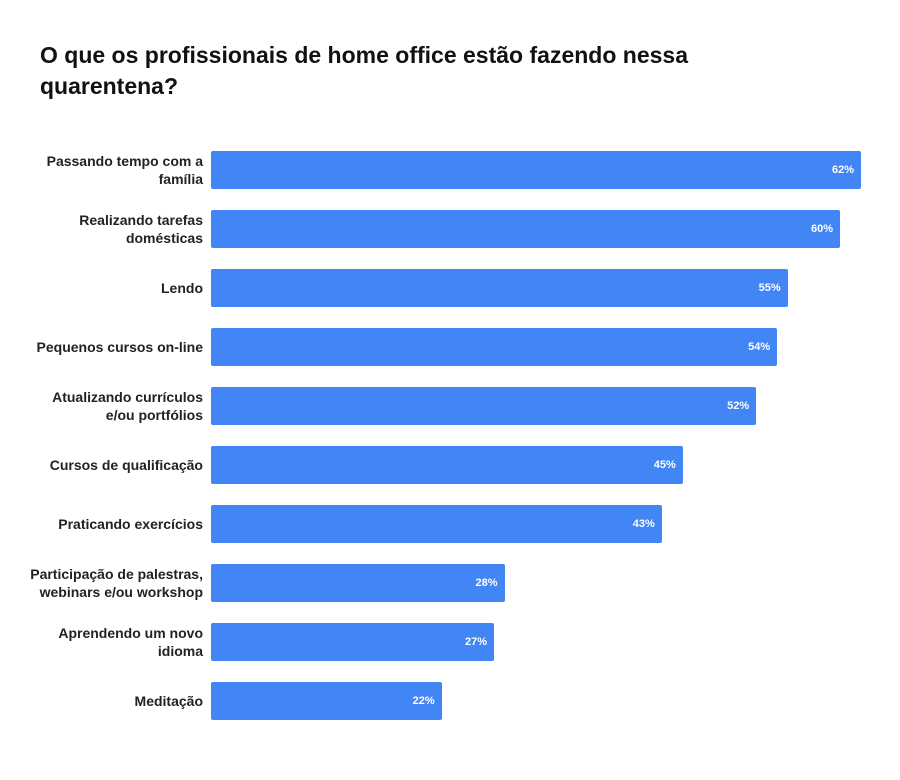 This screenshot has height=780, width=900. Describe the element at coordinates (842, 170) in the screenshot. I see `data-label: 62%` at that location.